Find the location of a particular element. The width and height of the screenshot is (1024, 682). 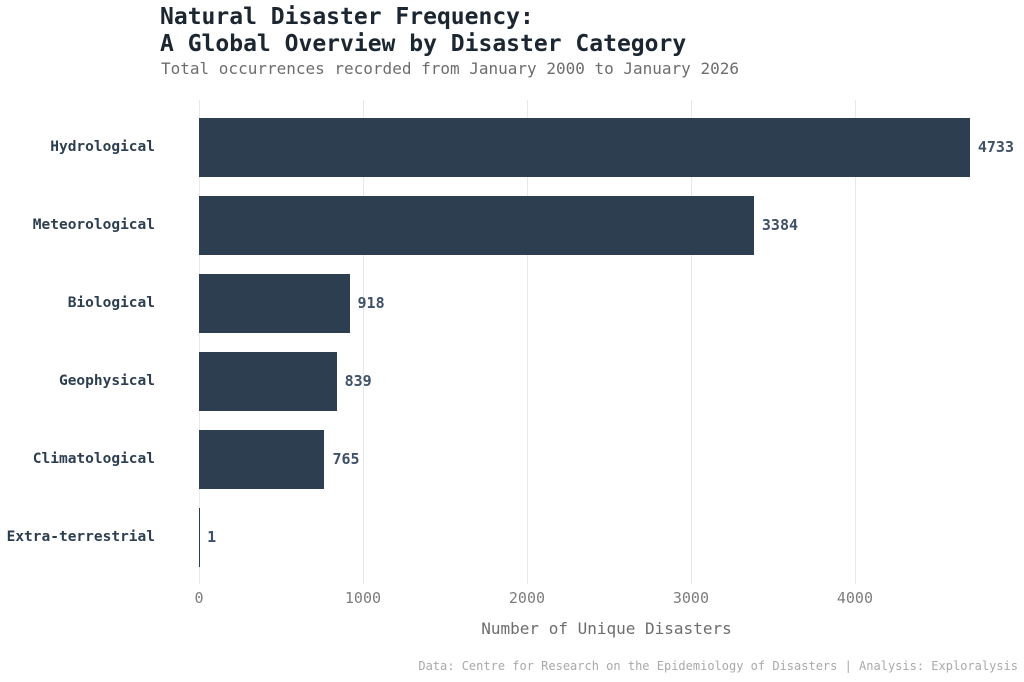

bar-row: 765 is located at coordinates (606, 459).